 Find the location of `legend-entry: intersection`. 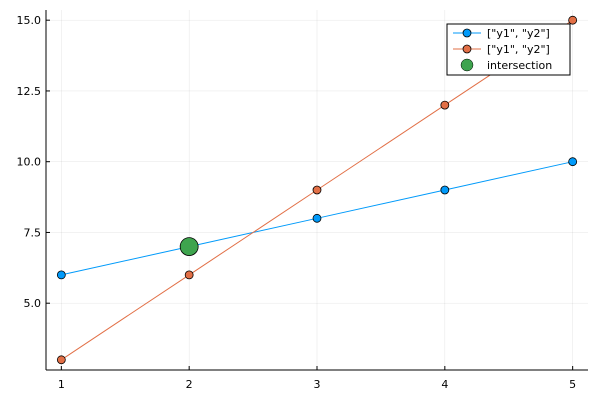

legend-entry: intersection is located at coordinates (506, 65).